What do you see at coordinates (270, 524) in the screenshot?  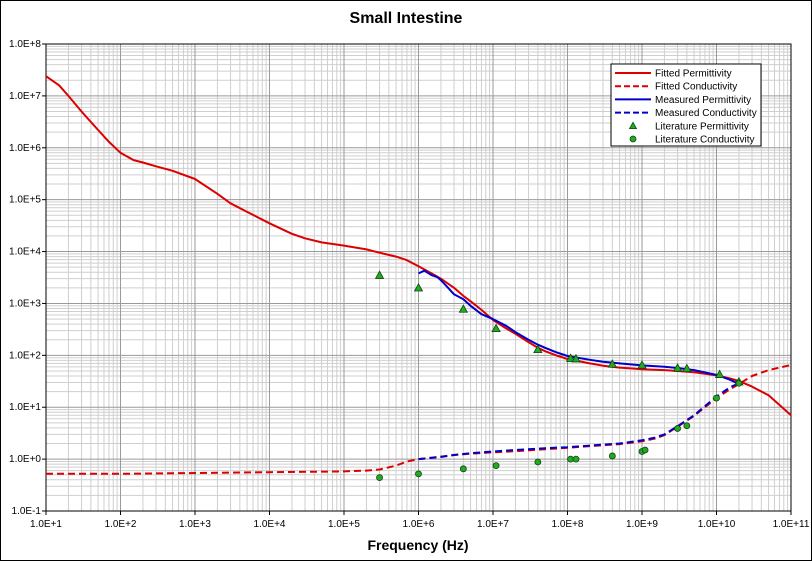 I see `x-tick-label: 1.0E+4` at bounding box center [270, 524].